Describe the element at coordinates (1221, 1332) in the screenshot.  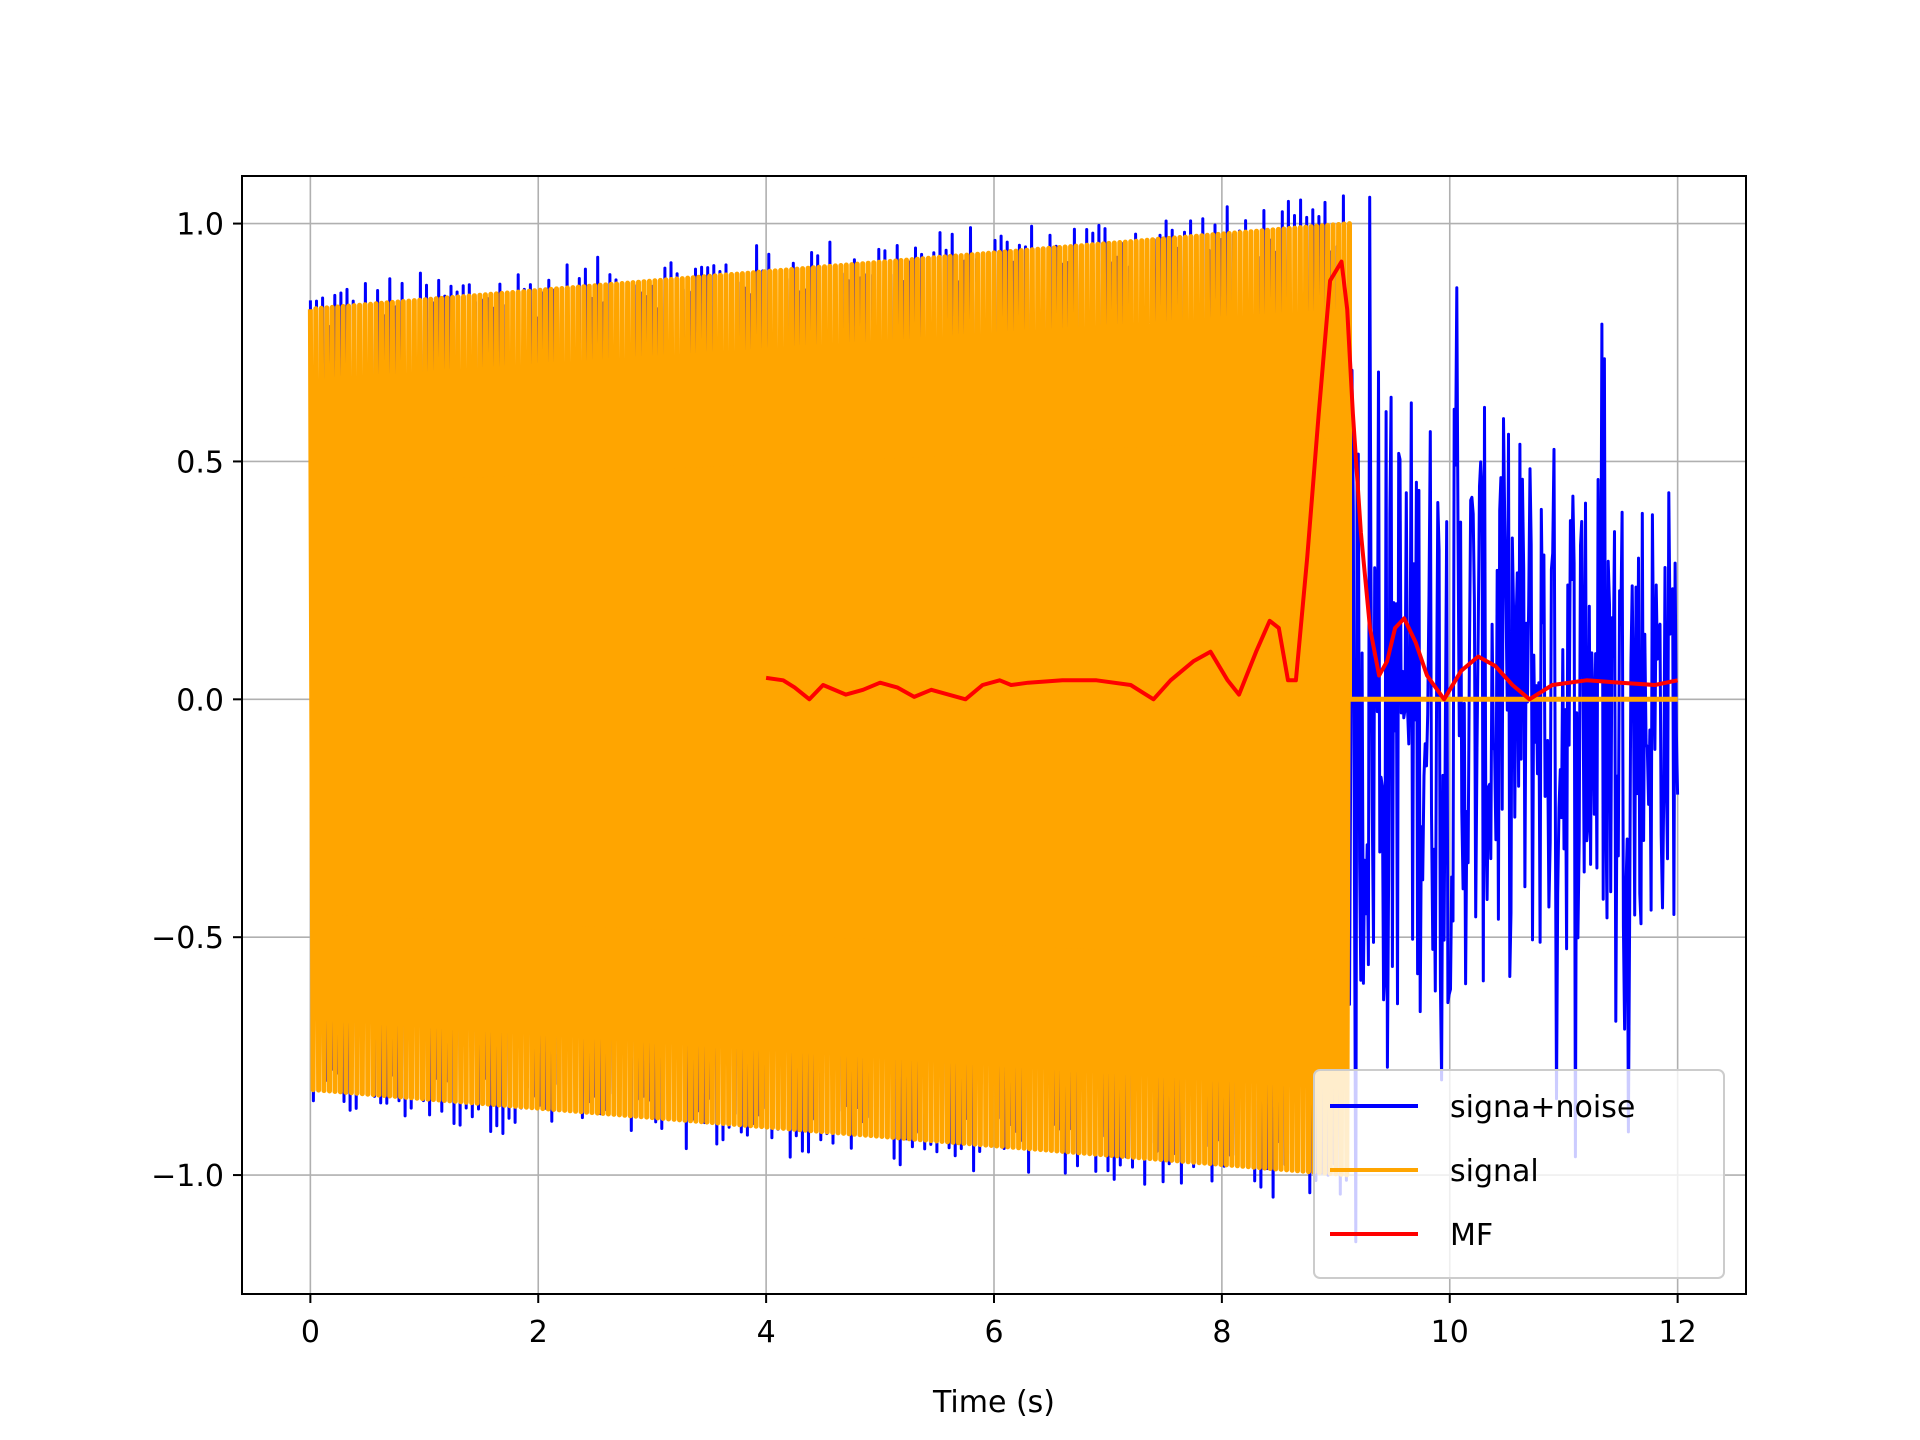
I see `x-tick-label: 8` at that location.